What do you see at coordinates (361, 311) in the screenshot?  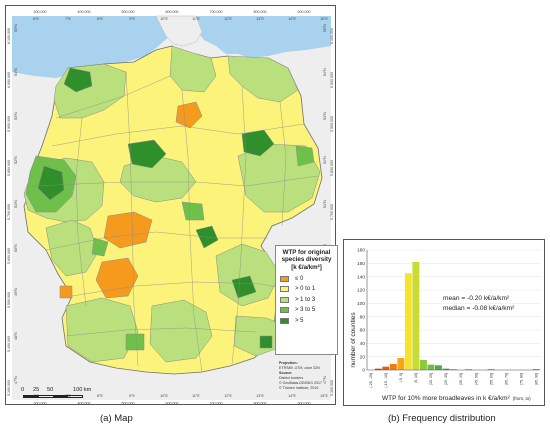 I see `chart-y-ticks: 0 20 40 60 80 100 120 140 160 180` at bounding box center [361, 311].